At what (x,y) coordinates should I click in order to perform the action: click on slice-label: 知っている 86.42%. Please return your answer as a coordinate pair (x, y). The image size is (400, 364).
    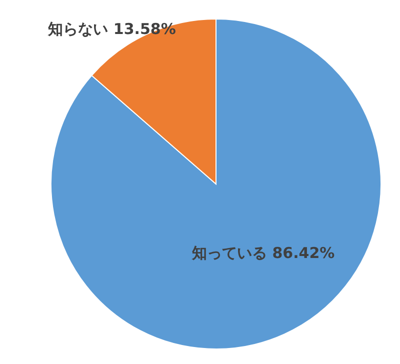
    Looking at the image, I should click on (262, 253).